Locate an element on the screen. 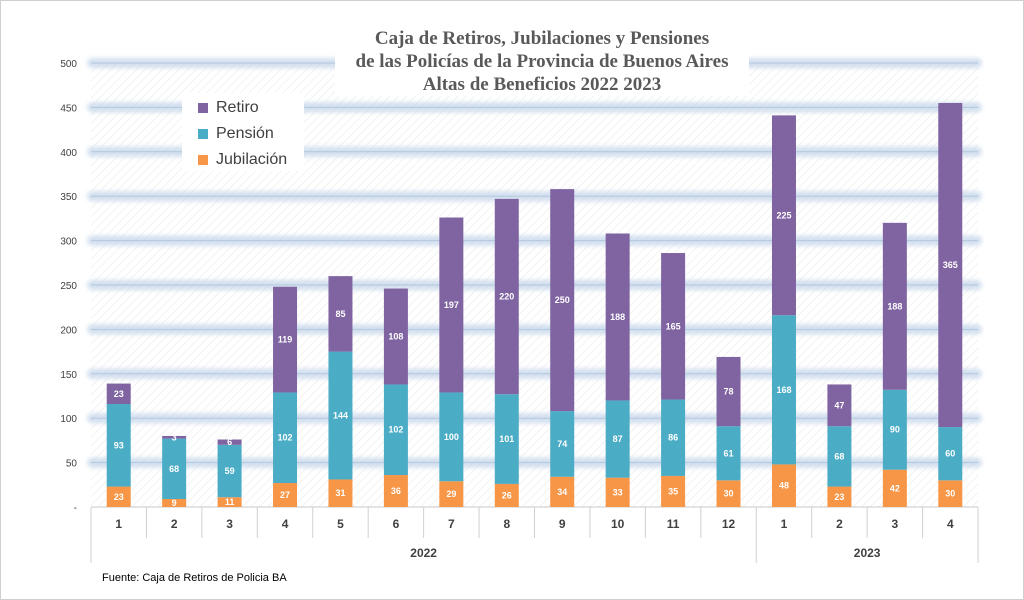  data-label: 102 is located at coordinates (395, 430).